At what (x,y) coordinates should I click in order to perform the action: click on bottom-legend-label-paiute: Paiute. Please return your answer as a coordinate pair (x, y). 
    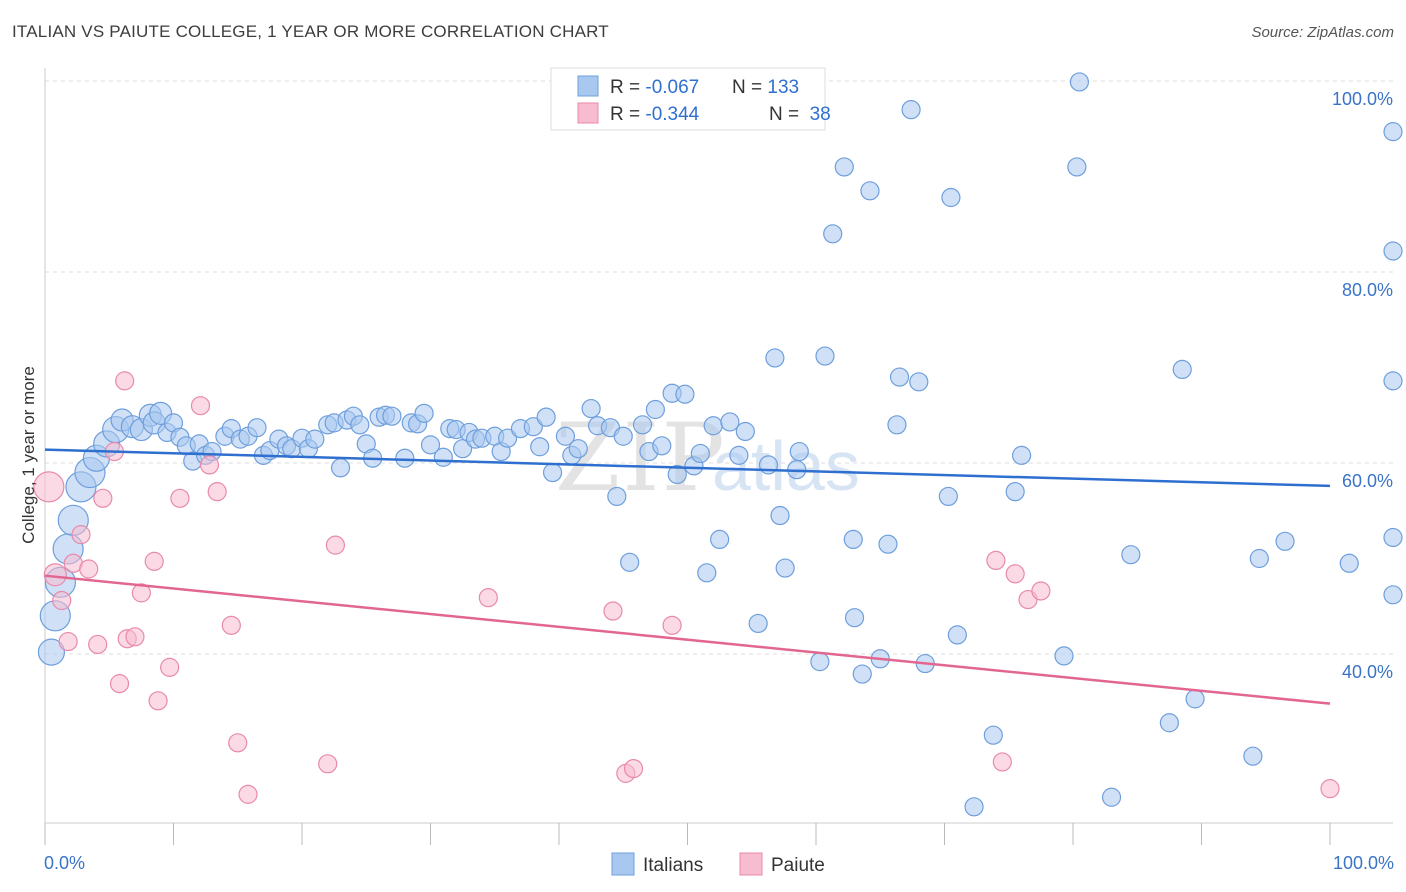
    Looking at the image, I should click on (798, 865).